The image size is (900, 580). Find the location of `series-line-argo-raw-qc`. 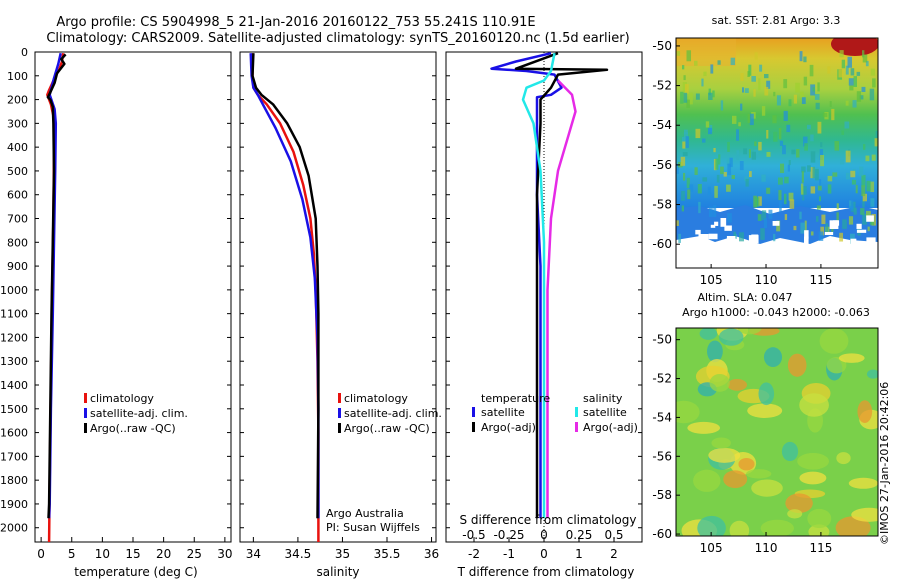

series-line-argo-raw-qc is located at coordinates (285, 286).